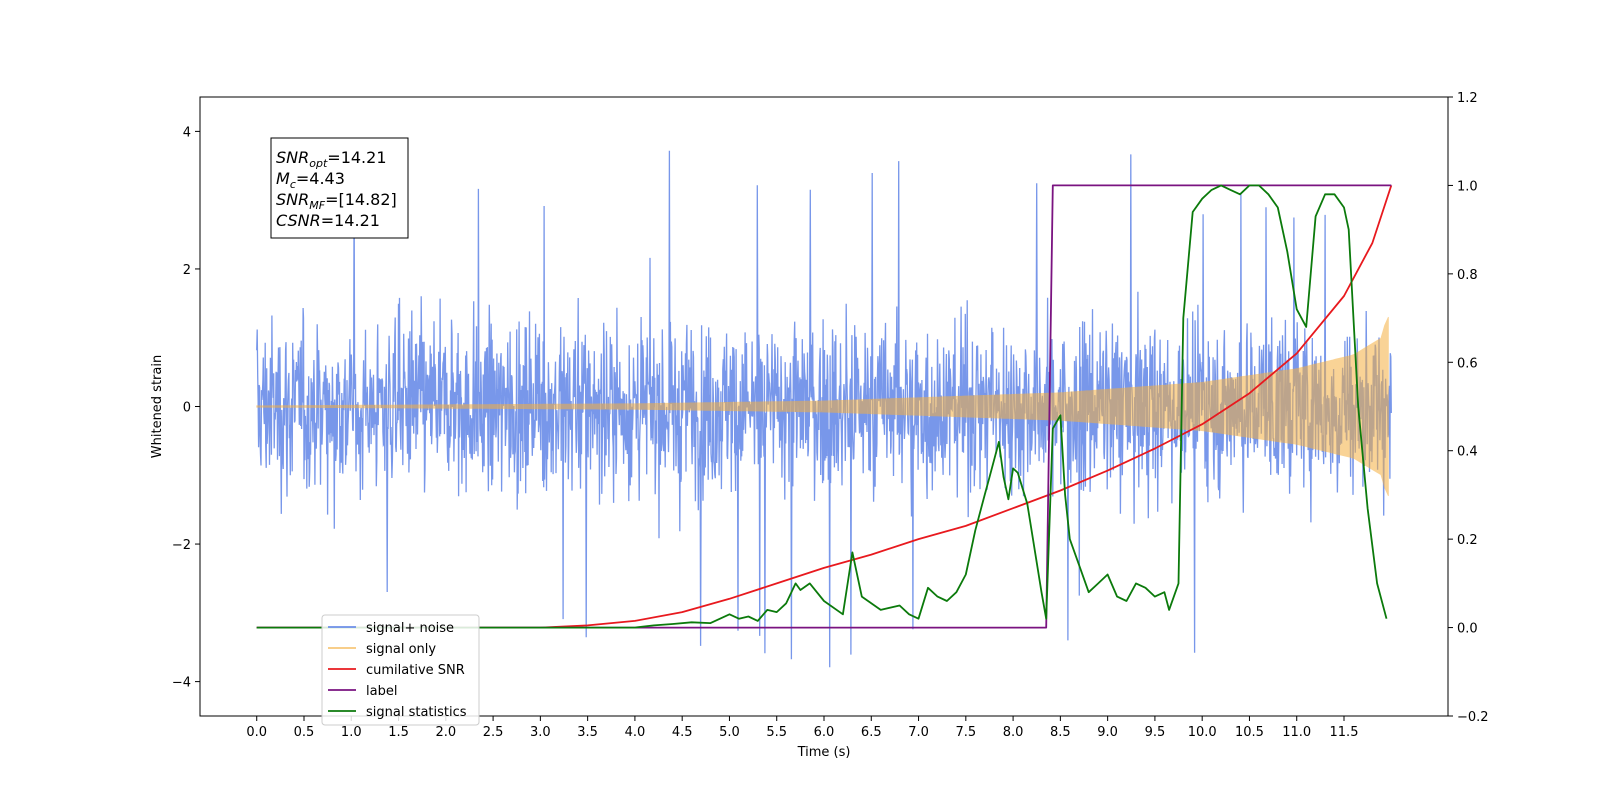 This screenshot has height=800, width=1600. What do you see at coordinates (416, 712) in the screenshot?
I see `legend-label: signal statistics` at bounding box center [416, 712].